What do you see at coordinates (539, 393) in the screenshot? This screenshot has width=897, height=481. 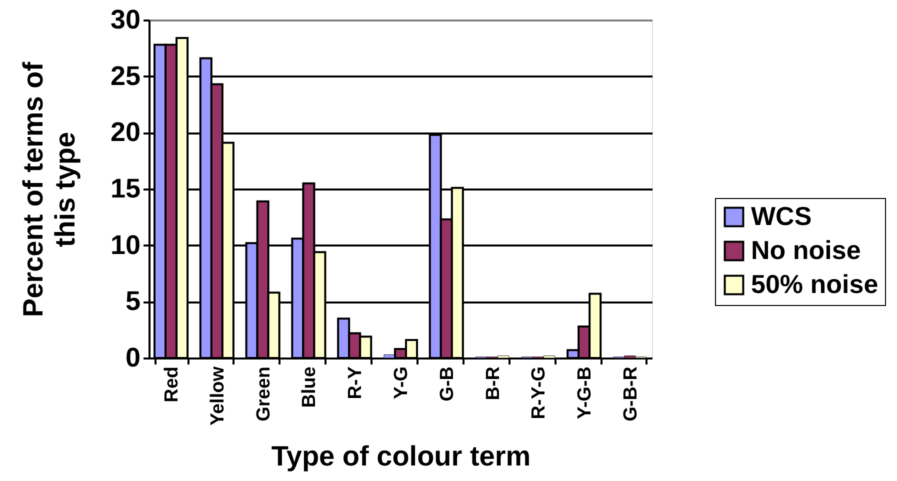 I see `x-tick-label: R-Y-G` at bounding box center [539, 393].